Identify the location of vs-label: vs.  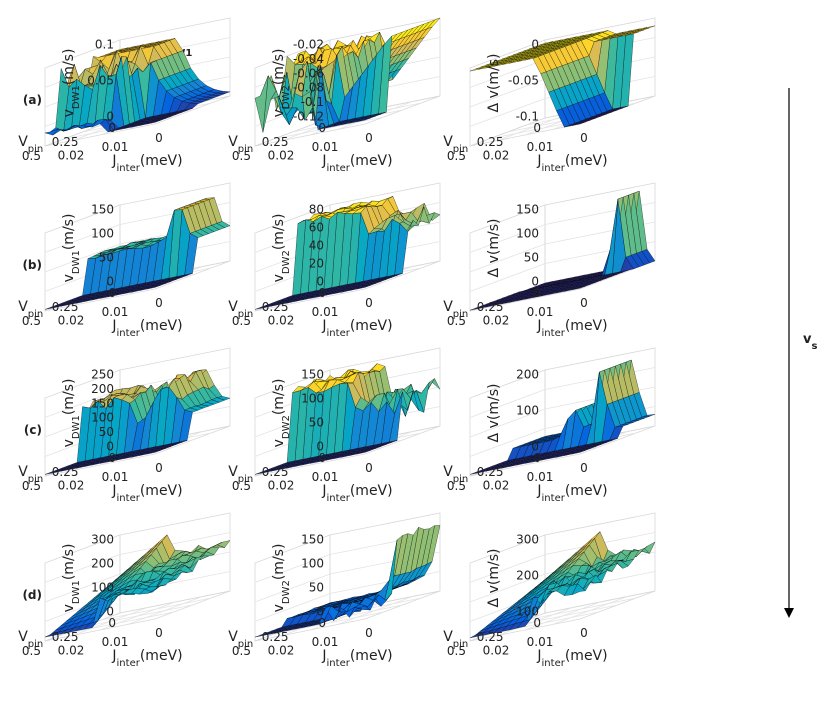
(810, 342).